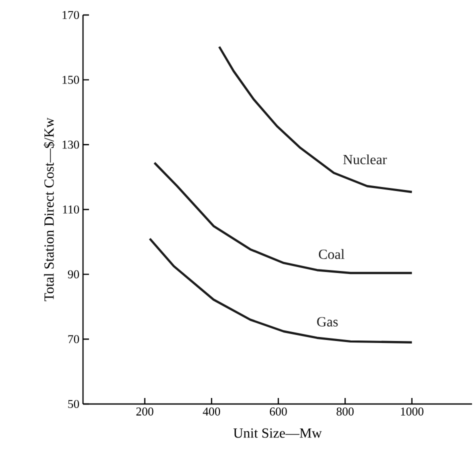 The height and width of the screenshot is (463, 473). I want to click on y-tick-label: 150, so click(71, 80).